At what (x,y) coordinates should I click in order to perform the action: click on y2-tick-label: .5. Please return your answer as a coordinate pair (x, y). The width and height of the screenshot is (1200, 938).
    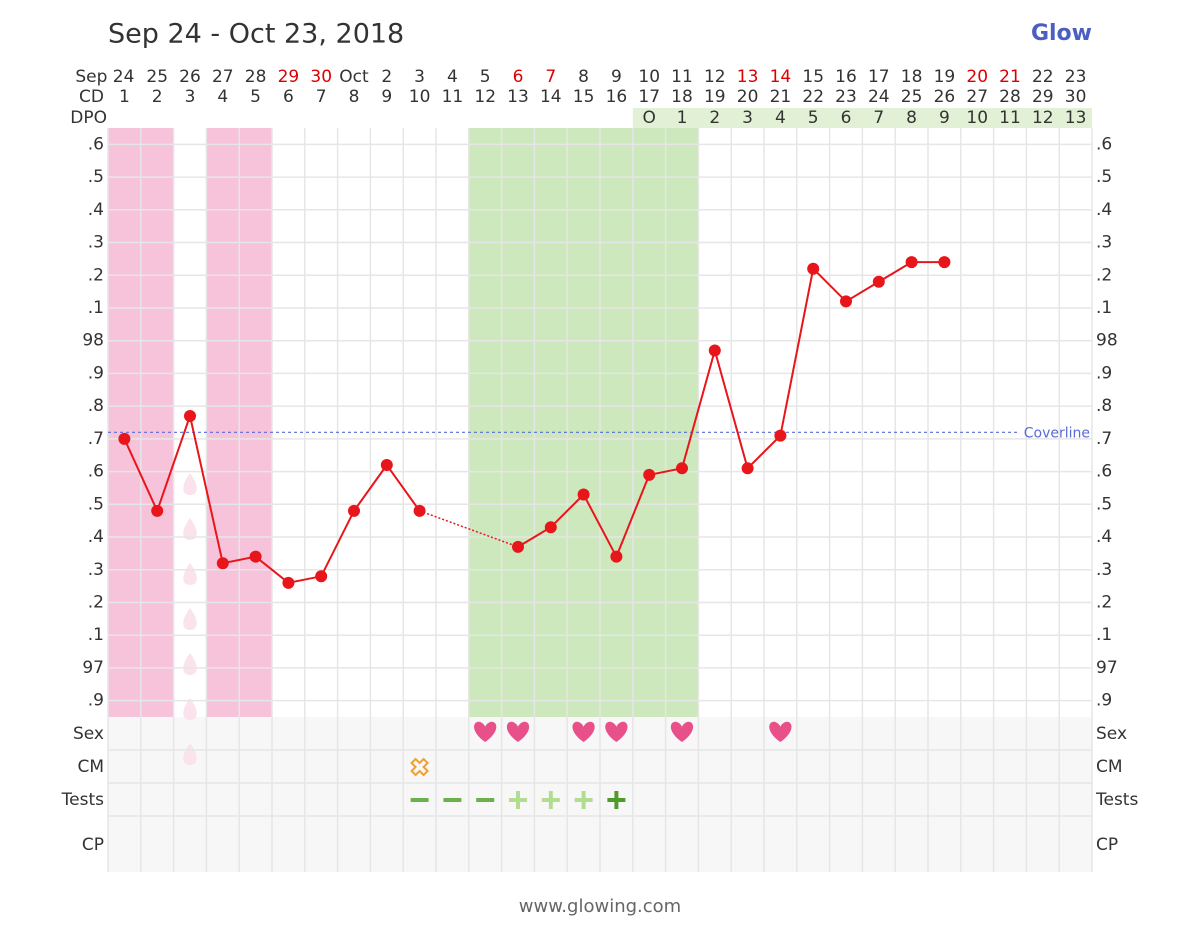
    Looking at the image, I should click on (1104, 504).